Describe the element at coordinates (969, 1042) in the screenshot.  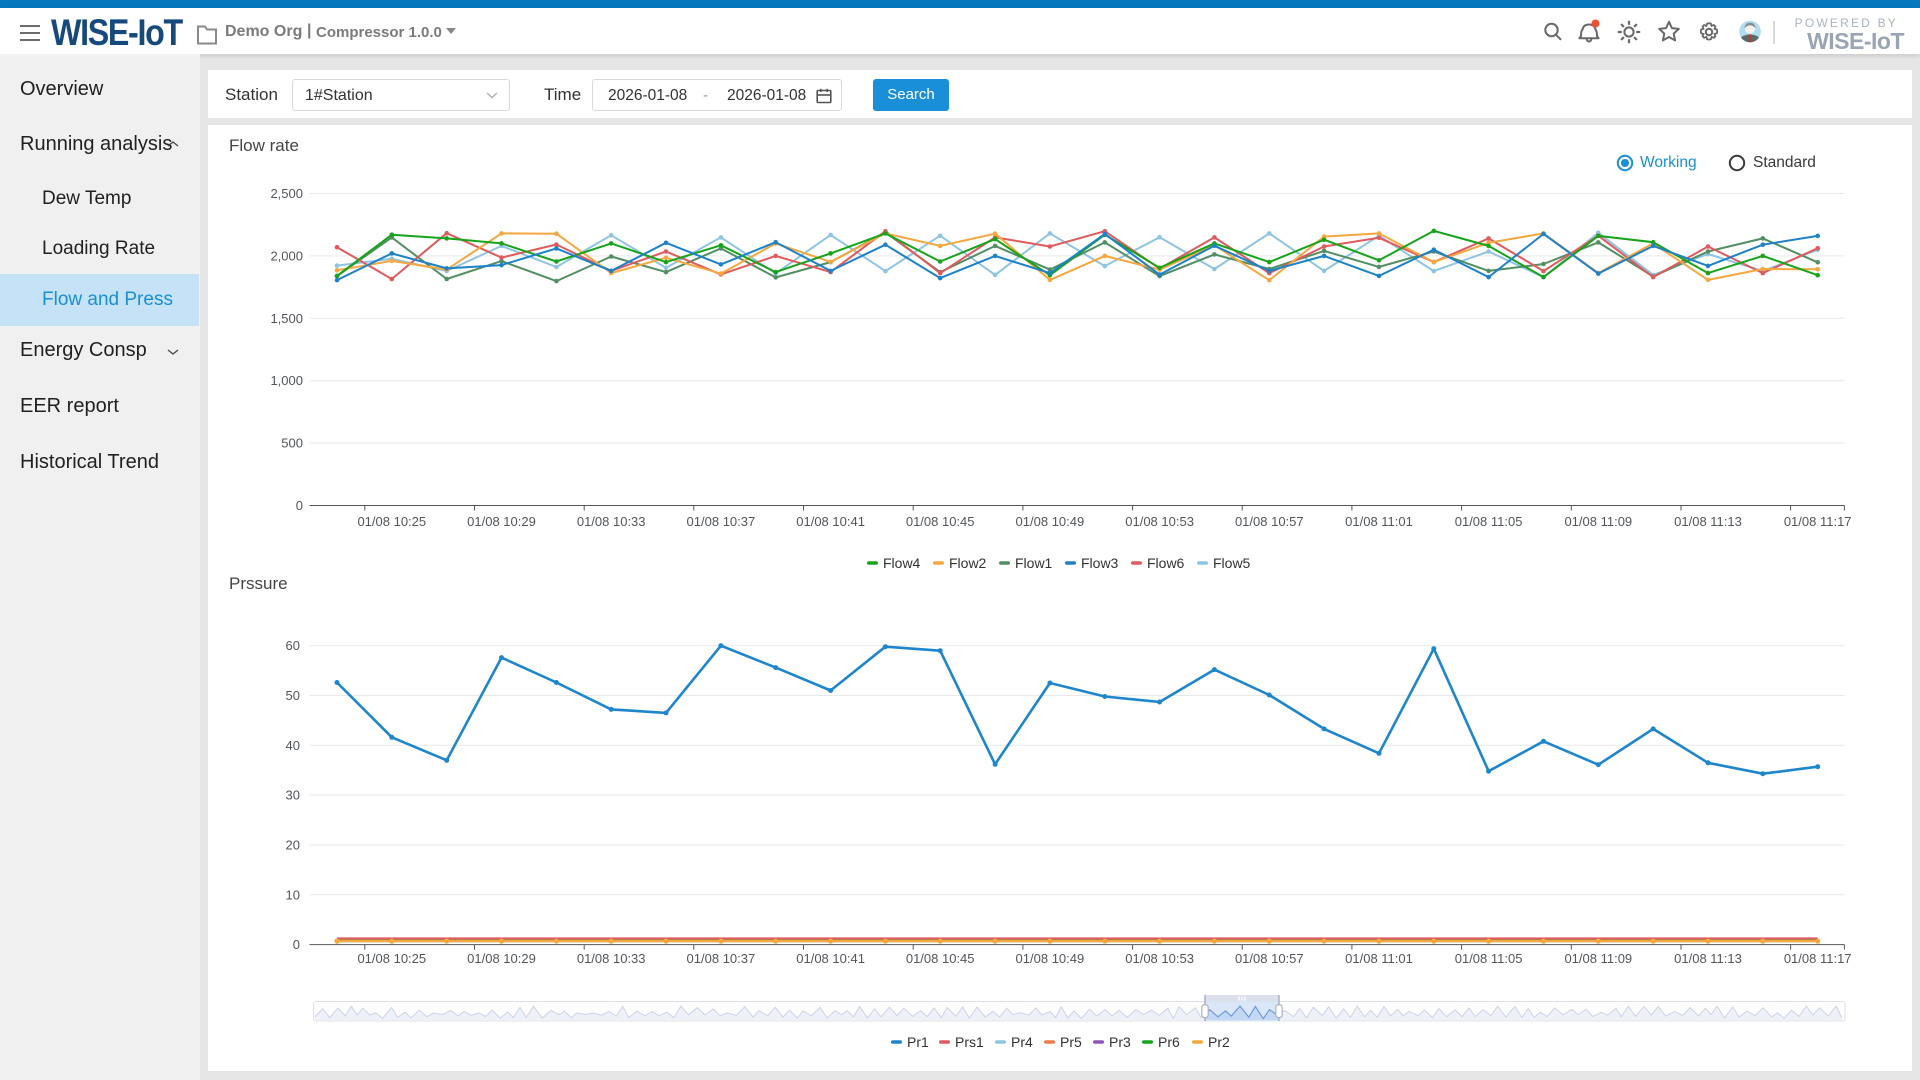
I see `svg-text: Prs1` at that location.